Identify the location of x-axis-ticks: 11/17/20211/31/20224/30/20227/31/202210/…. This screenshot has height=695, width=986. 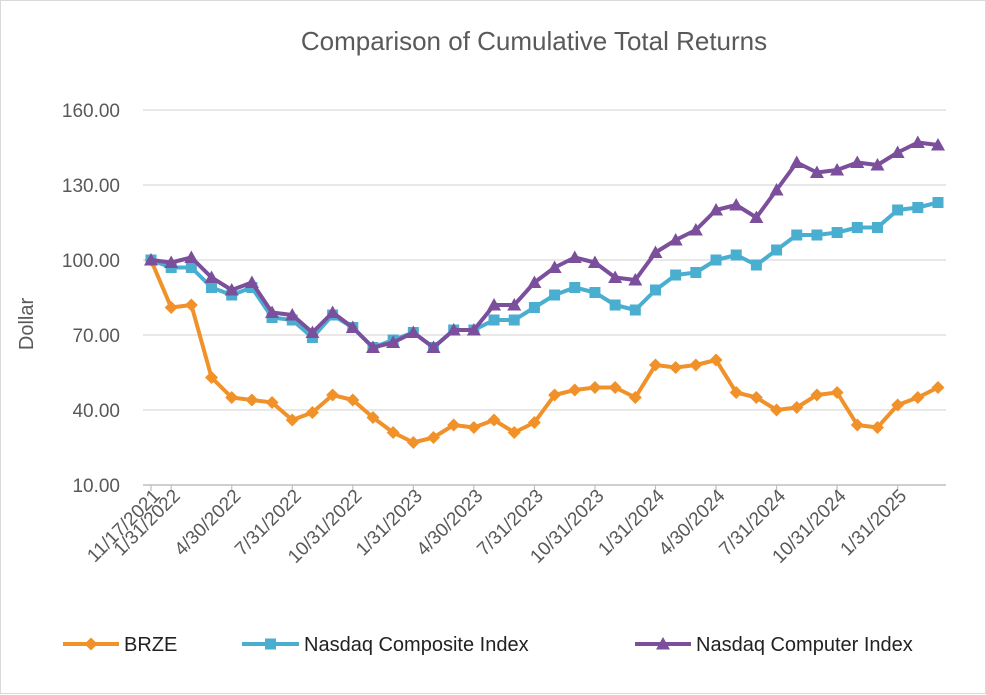
(497, 526).